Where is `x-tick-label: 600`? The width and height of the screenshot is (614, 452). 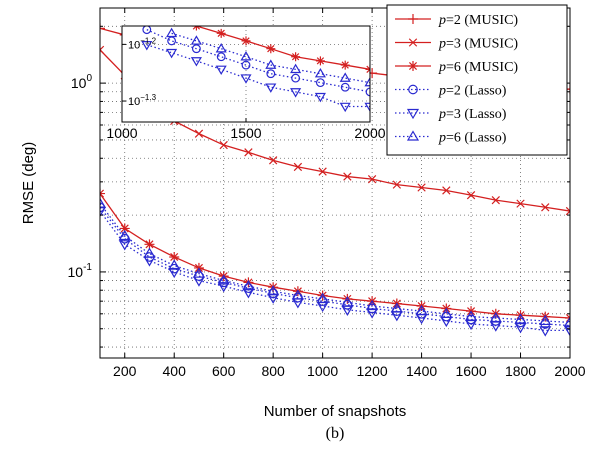
x-tick-label: 600 is located at coordinates (224, 371).